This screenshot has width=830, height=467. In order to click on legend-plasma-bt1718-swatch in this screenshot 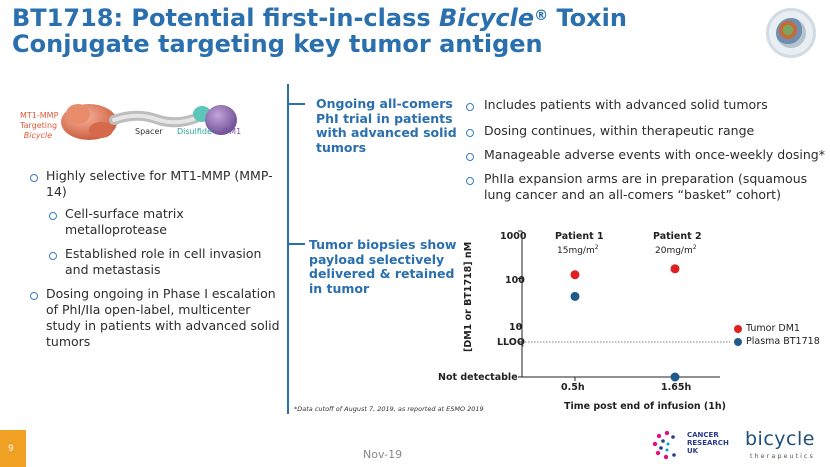, I will do `click(738, 342)`.